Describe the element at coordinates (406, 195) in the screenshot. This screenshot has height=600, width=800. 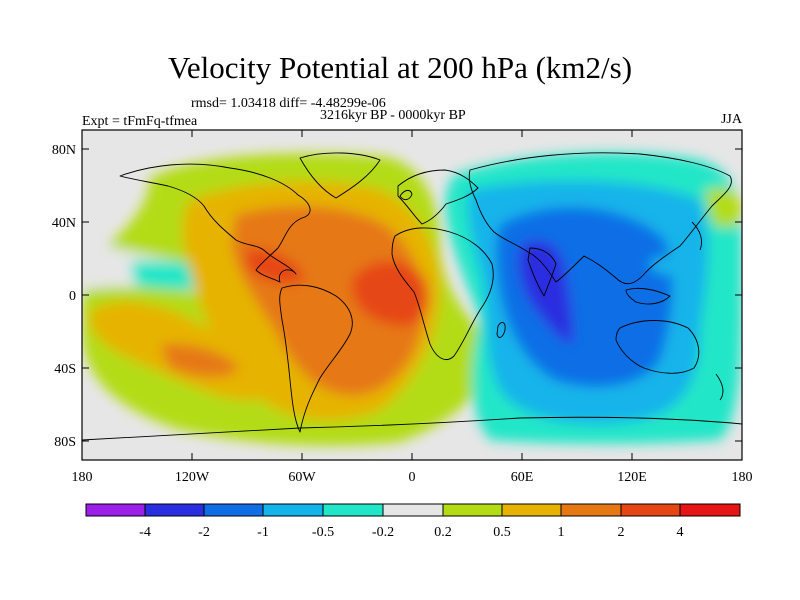
I see `coast-uk` at that location.